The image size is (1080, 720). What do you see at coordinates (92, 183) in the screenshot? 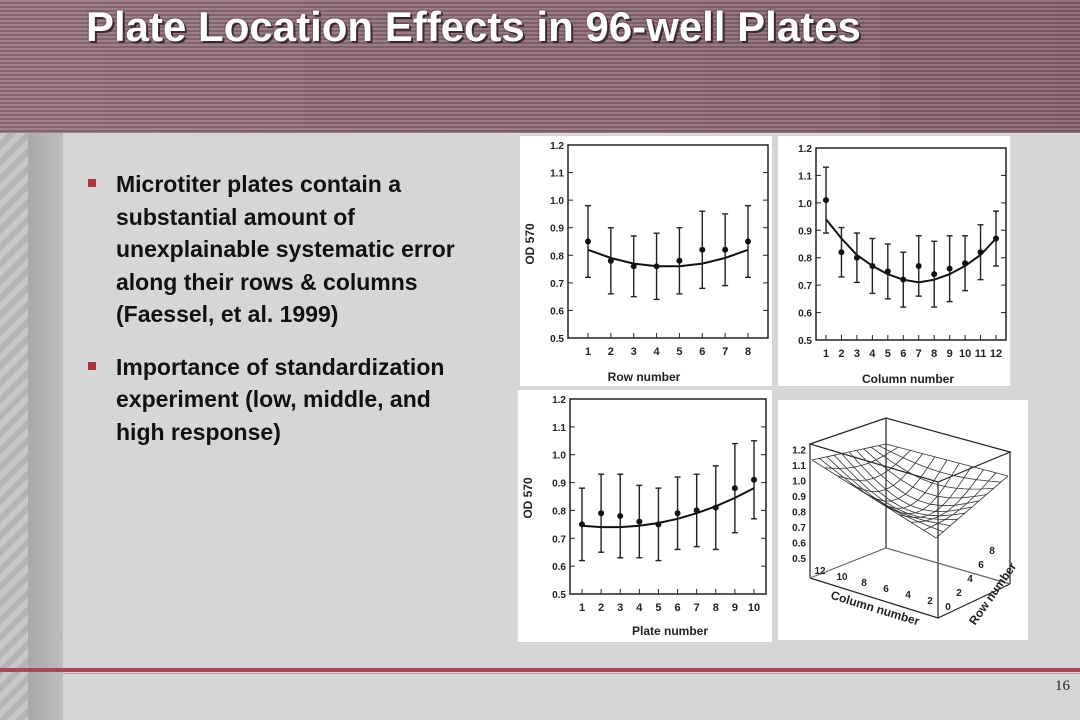
I see `bullet-square-icon` at bounding box center [92, 183].